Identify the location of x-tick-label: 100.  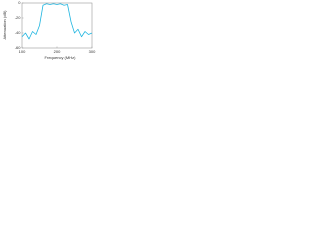
(22, 51).